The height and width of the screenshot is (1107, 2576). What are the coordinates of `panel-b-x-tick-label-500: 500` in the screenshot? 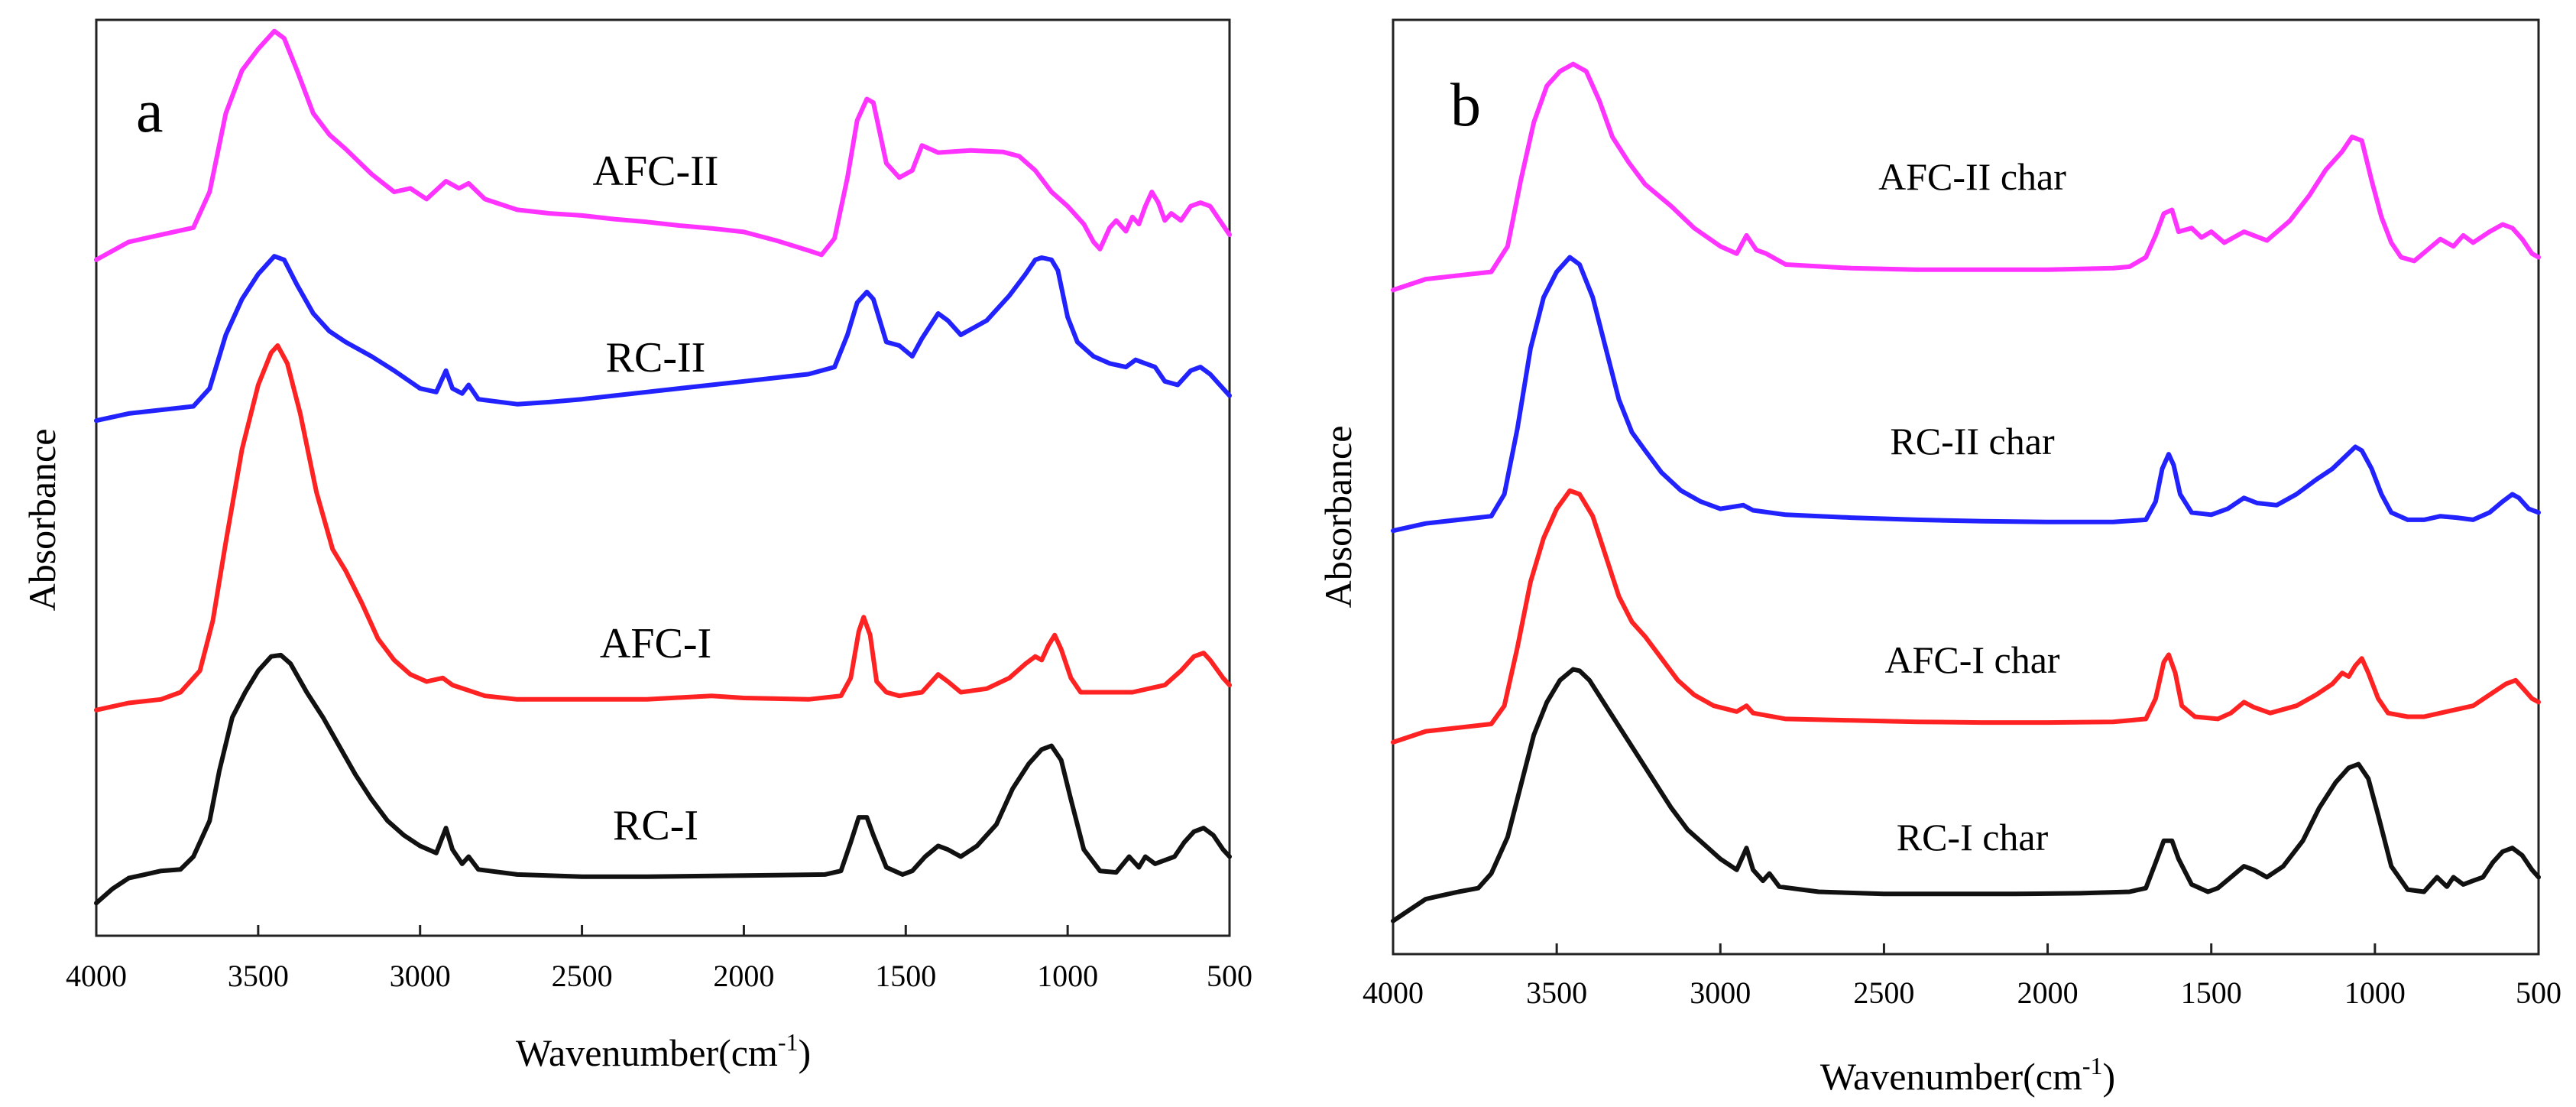 It's located at (2539, 993).